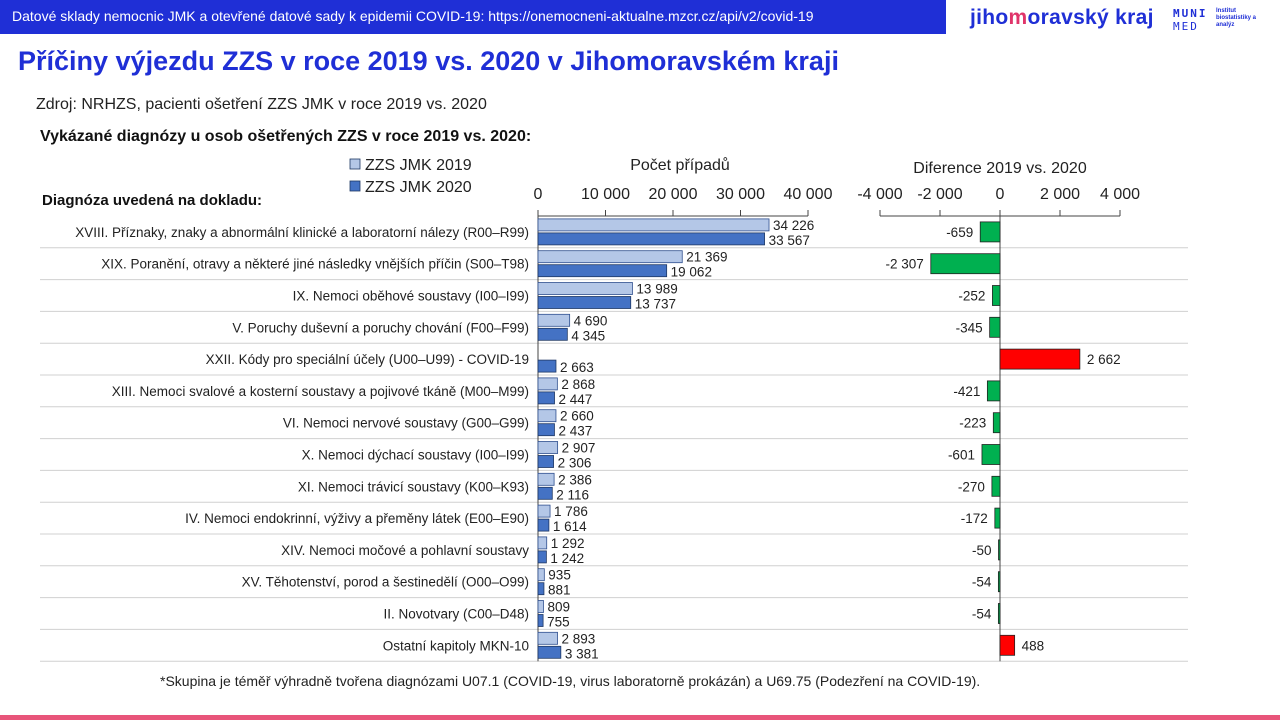 The width and height of the screenshot is (1280, 720). Describe the element at coordinates (575, 431) in the screenshot. I see `data-label-2020: 2 437` at that location.